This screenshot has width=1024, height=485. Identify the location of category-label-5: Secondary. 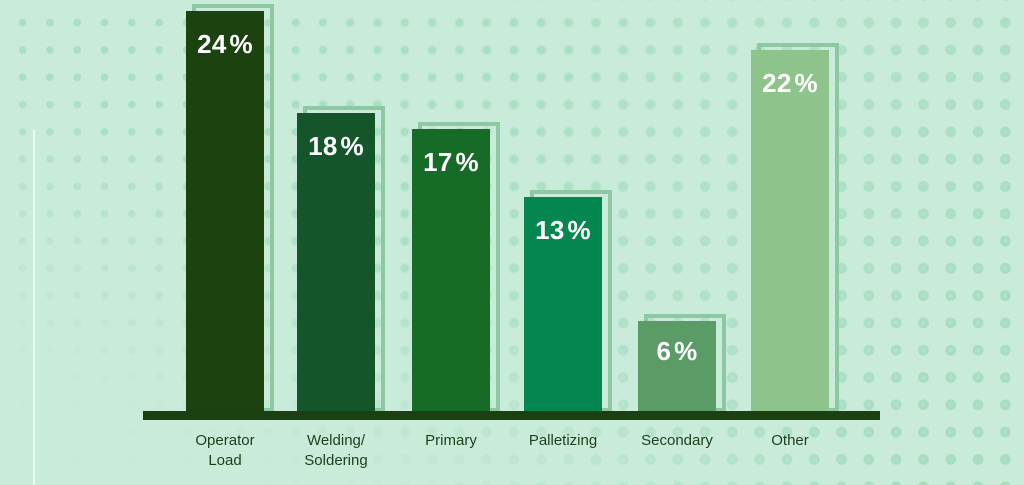
(677, 440).